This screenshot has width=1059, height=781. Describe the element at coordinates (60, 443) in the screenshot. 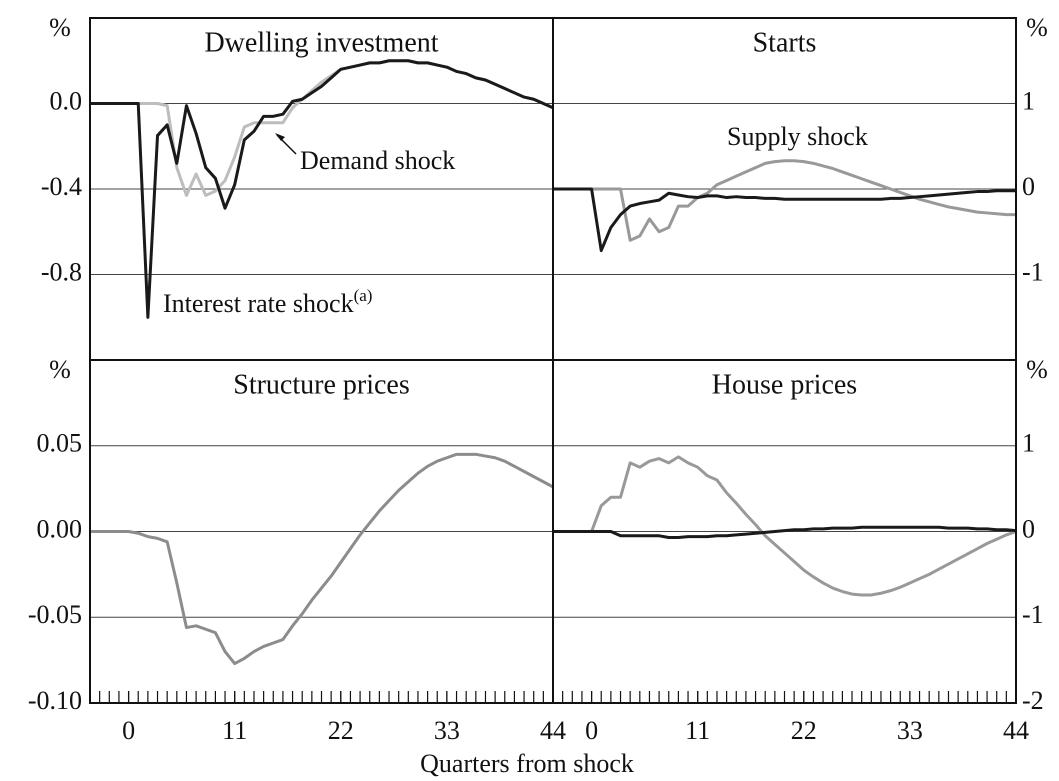

I see `y-tick-label: 0.05` at that location.